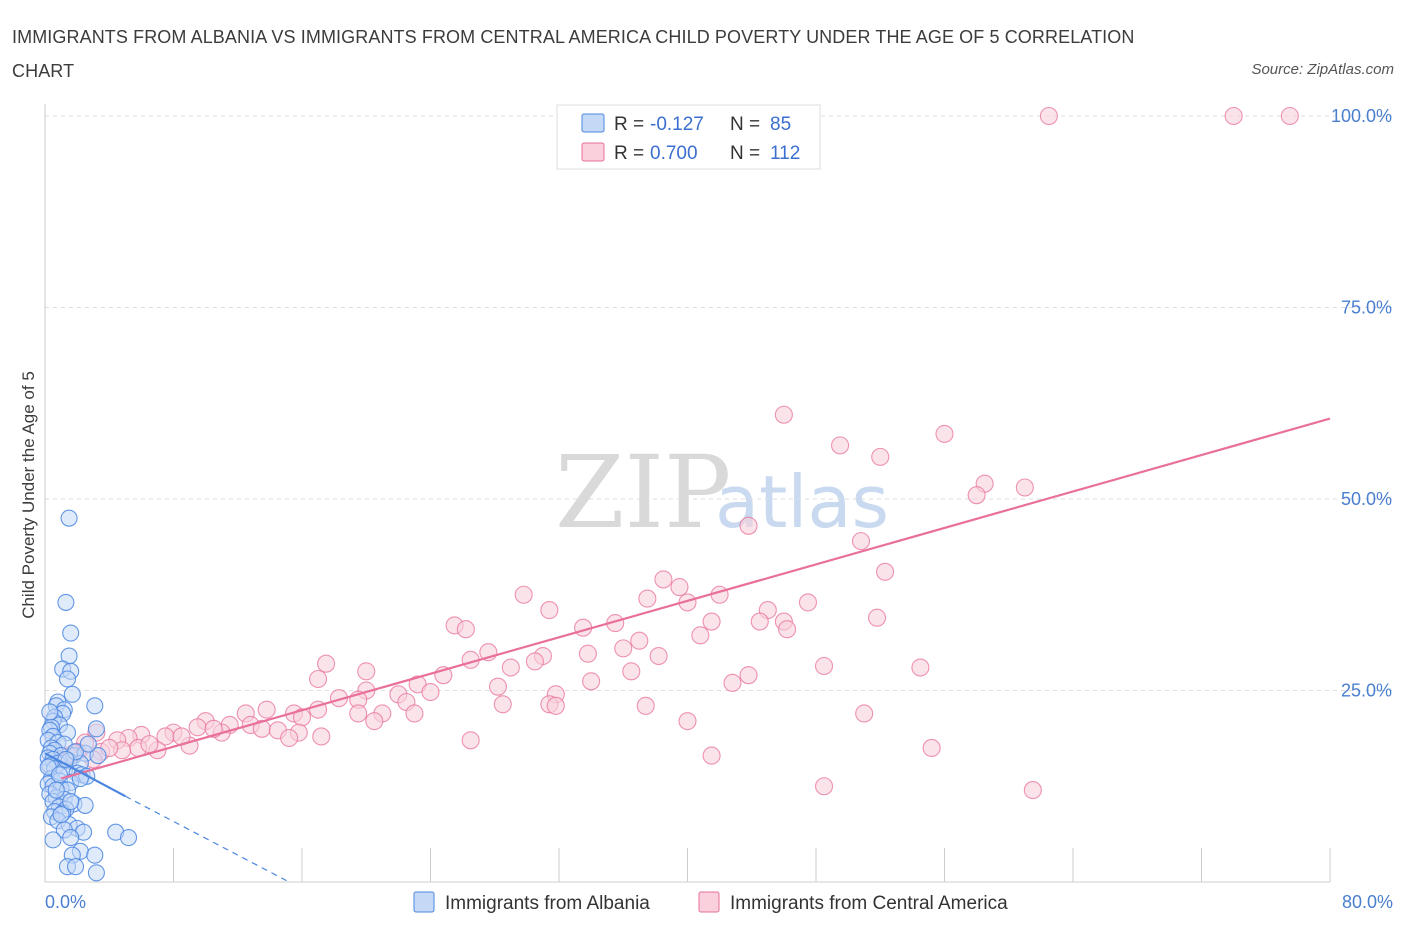 Image resolution: width=1406 pixels, height=930 pixels. Describe the element at coordinates (780, 124) in the screenshot. I see `legend-n-value-albania: 85` at that location.